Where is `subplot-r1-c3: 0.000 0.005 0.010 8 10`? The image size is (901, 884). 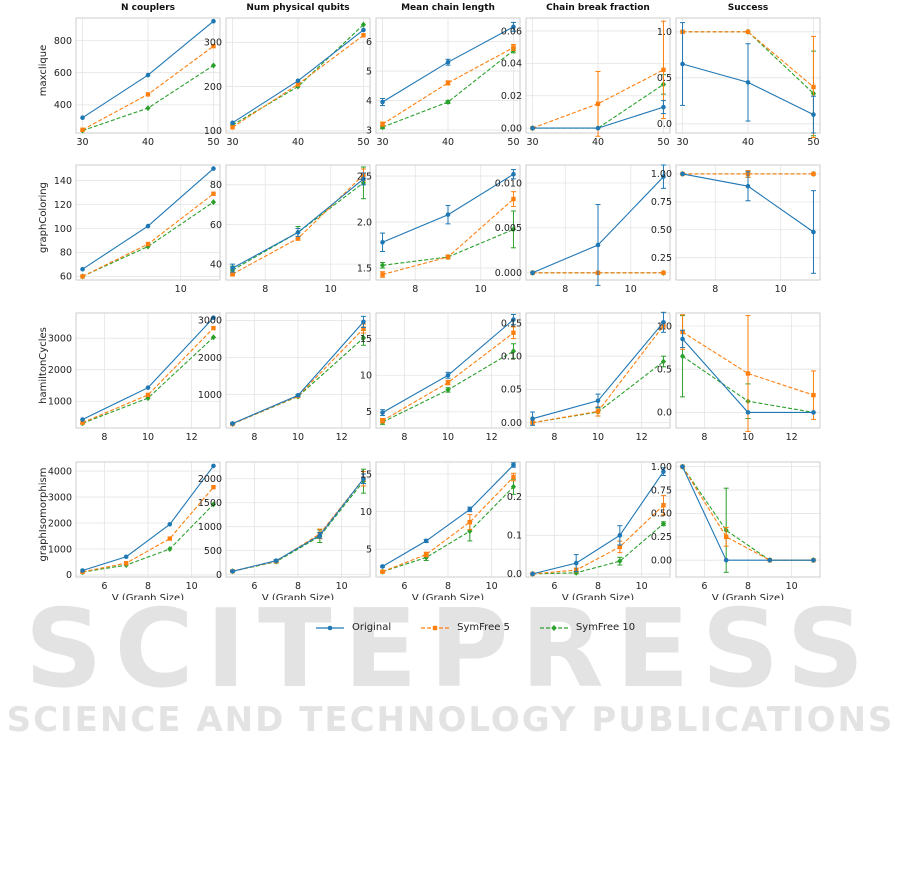
subplot-r1-c3: 0.000 0.005 0.010 8 10 is located at coordinates (583, 229).